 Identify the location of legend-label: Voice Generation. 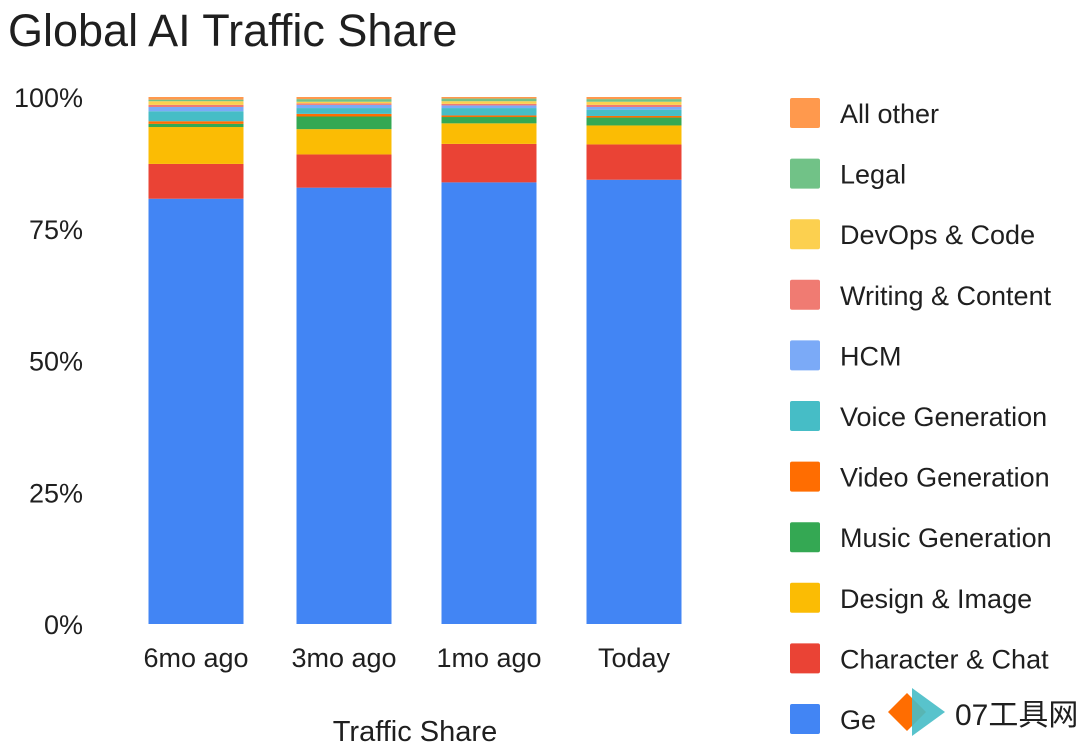
(943, 417).